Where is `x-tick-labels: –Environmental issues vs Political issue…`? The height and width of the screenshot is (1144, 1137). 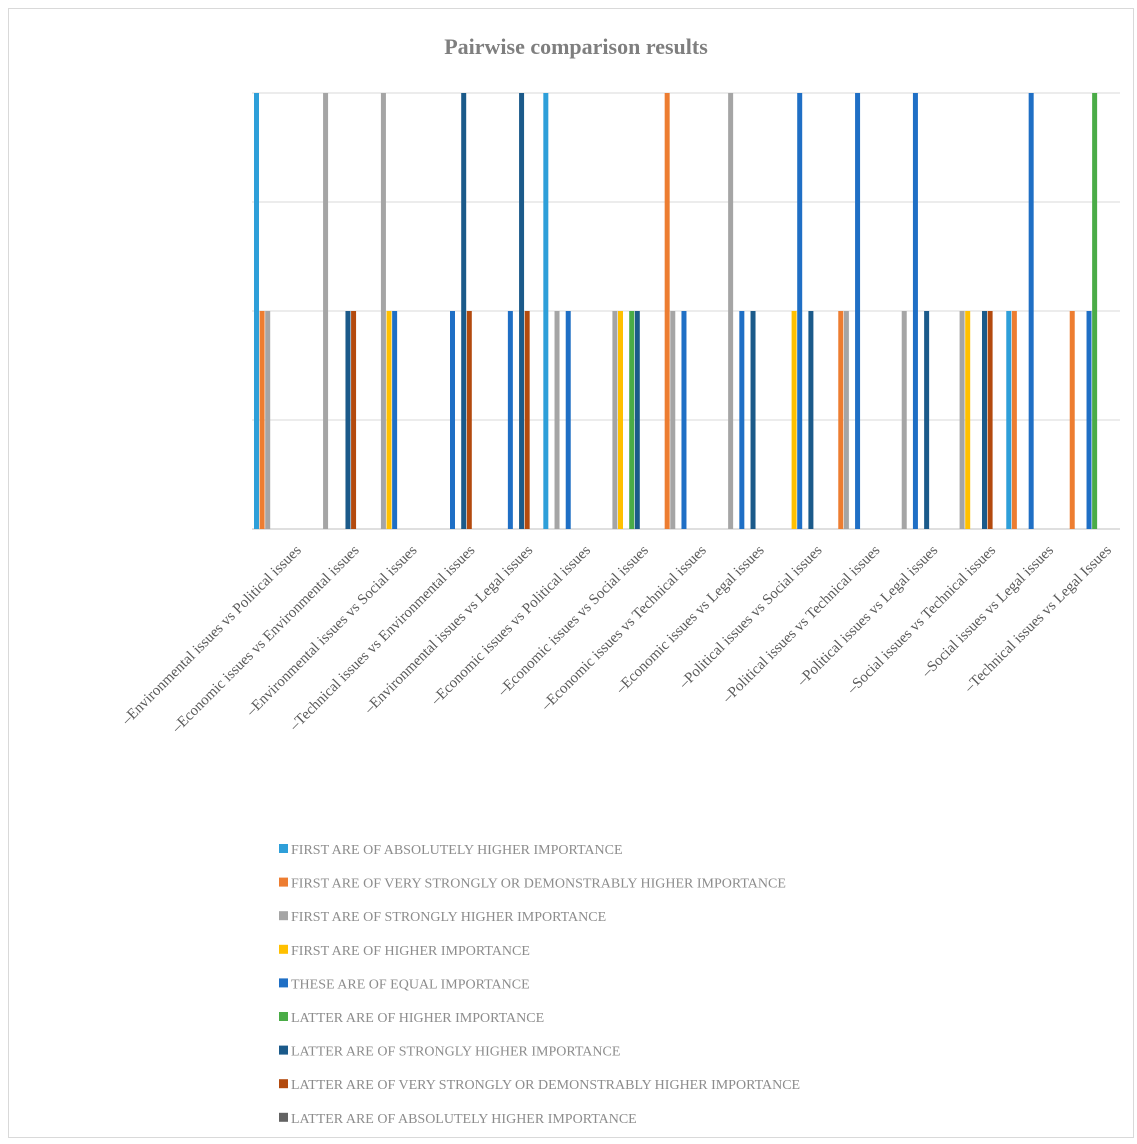
x-tick-labels: –Environmental issues vs Political issue… is located at coordinates (616, 639).